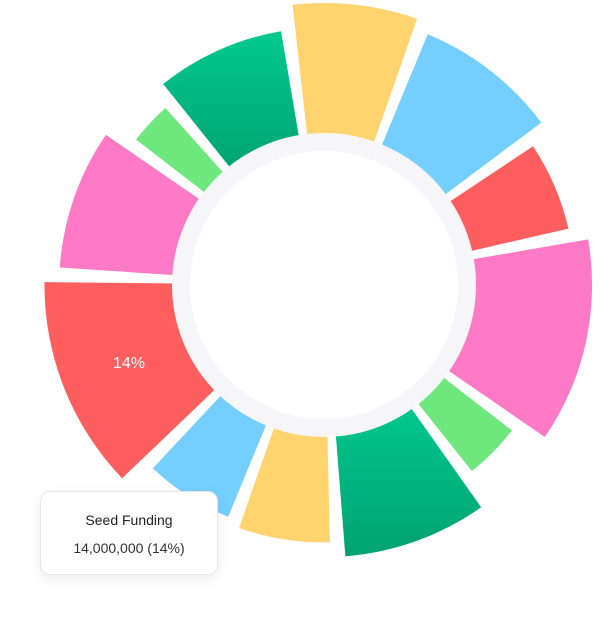 Image resolution: width=616 pixels, height=642 pixels. Describe the element at coordinates (129, 363) in the screenshot. I see `slice-9-label: 14%` at that location.